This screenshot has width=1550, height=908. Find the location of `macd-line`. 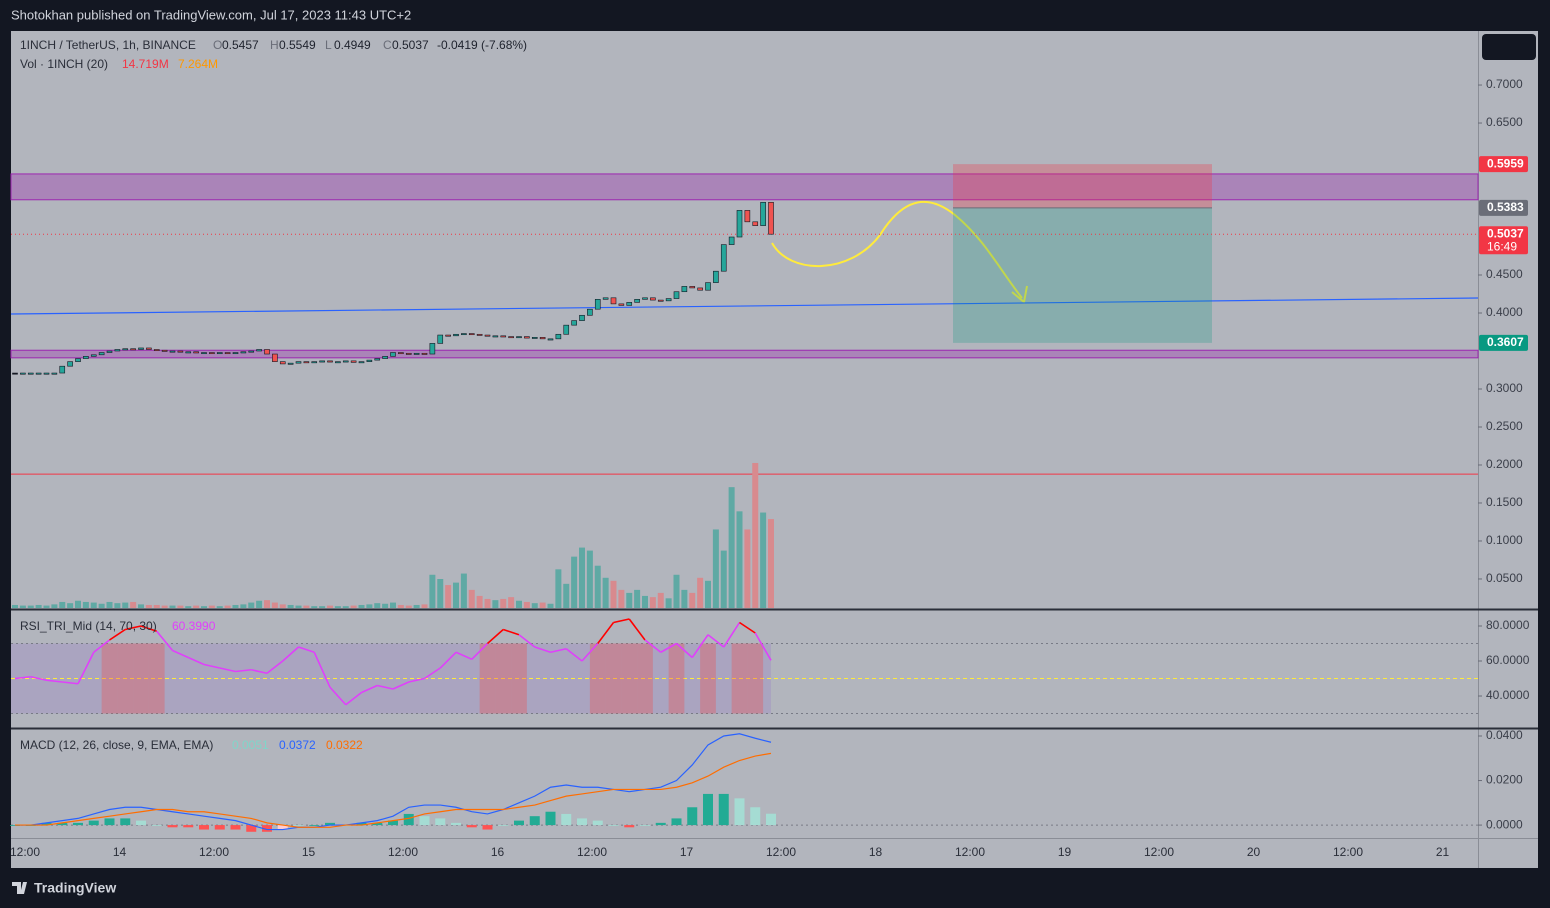

macd-line is located at coordinates (393, 790).